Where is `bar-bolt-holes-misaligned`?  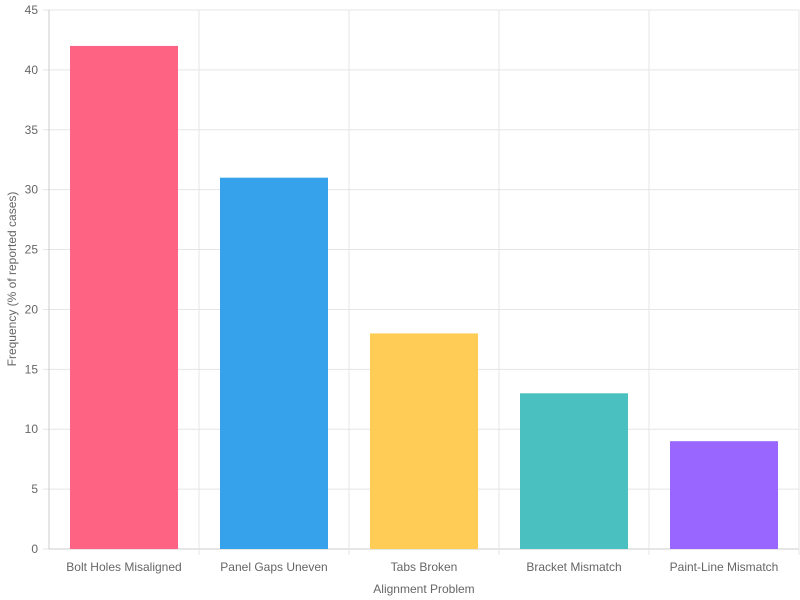
bar-bolt-holes-misaligned is located at coordinates (124, 297).